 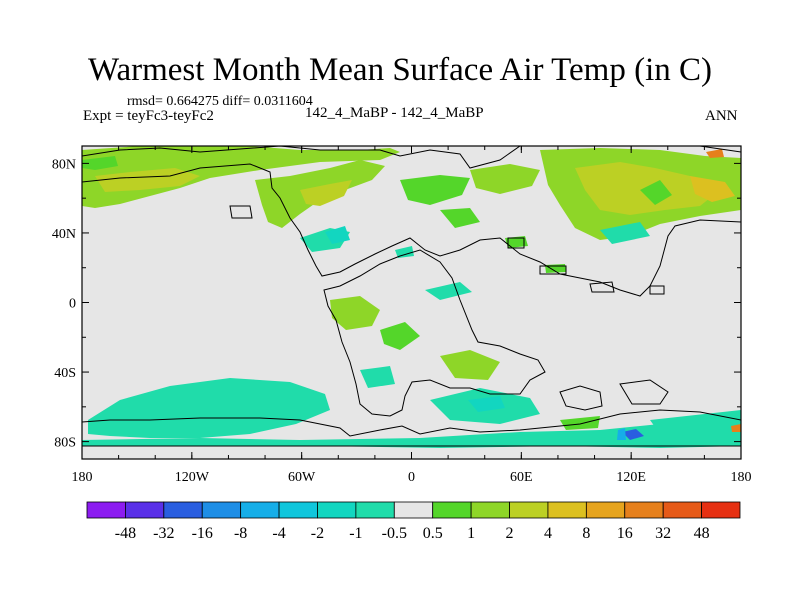 What do you see at coordinates (220, 101) in the screenshot?
I see `stats-line: rmsd= 0.664275 diff= 0.0311604` at bounding box center [220, 101].